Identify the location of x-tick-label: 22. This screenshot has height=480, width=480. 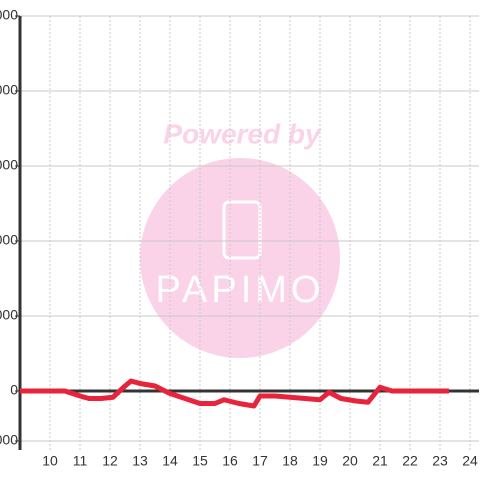
(410, 461).